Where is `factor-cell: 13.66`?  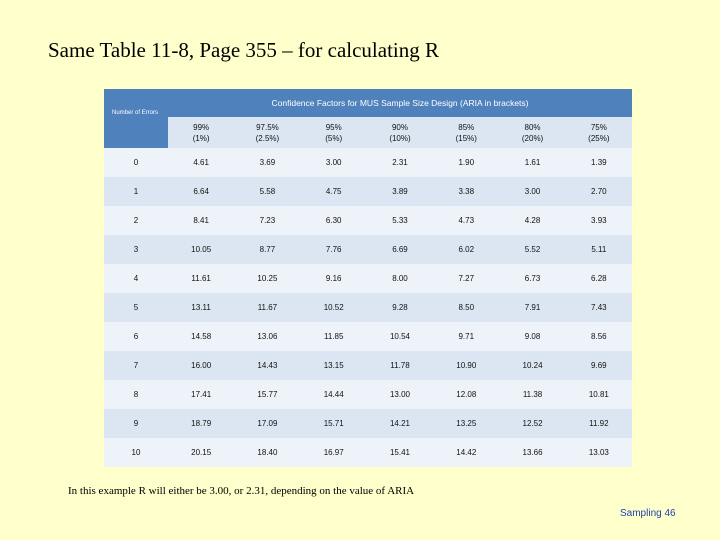
factor-cell: 13.66 is located at coordinates (532, 452).